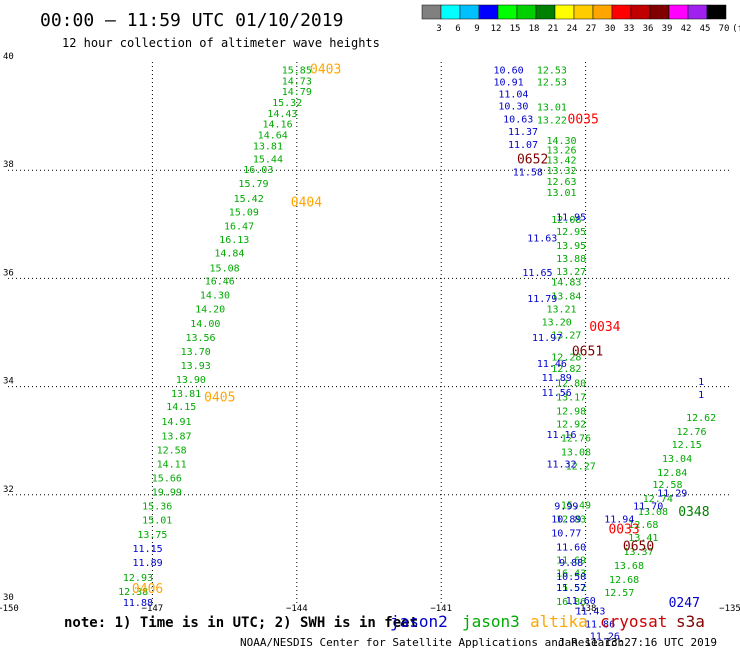 The width and height of the screenshot is (740, 650). Describe the element at coordinates (581, 601) in the screenshot. I see `swh-value: 11.60` at that location.